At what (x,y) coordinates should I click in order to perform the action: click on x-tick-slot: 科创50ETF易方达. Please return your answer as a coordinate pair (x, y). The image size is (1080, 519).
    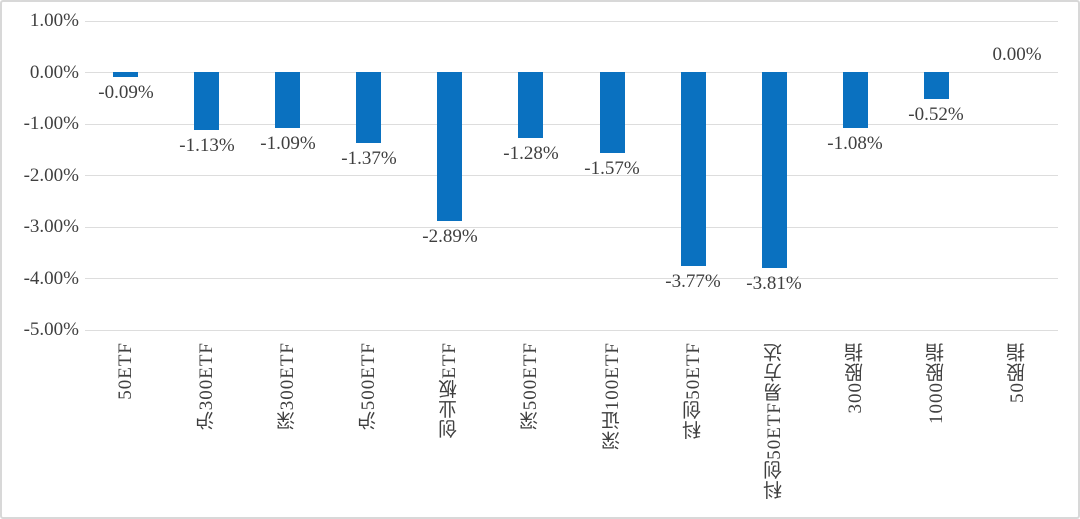
    Looking at the image, I should click on (774, 428).